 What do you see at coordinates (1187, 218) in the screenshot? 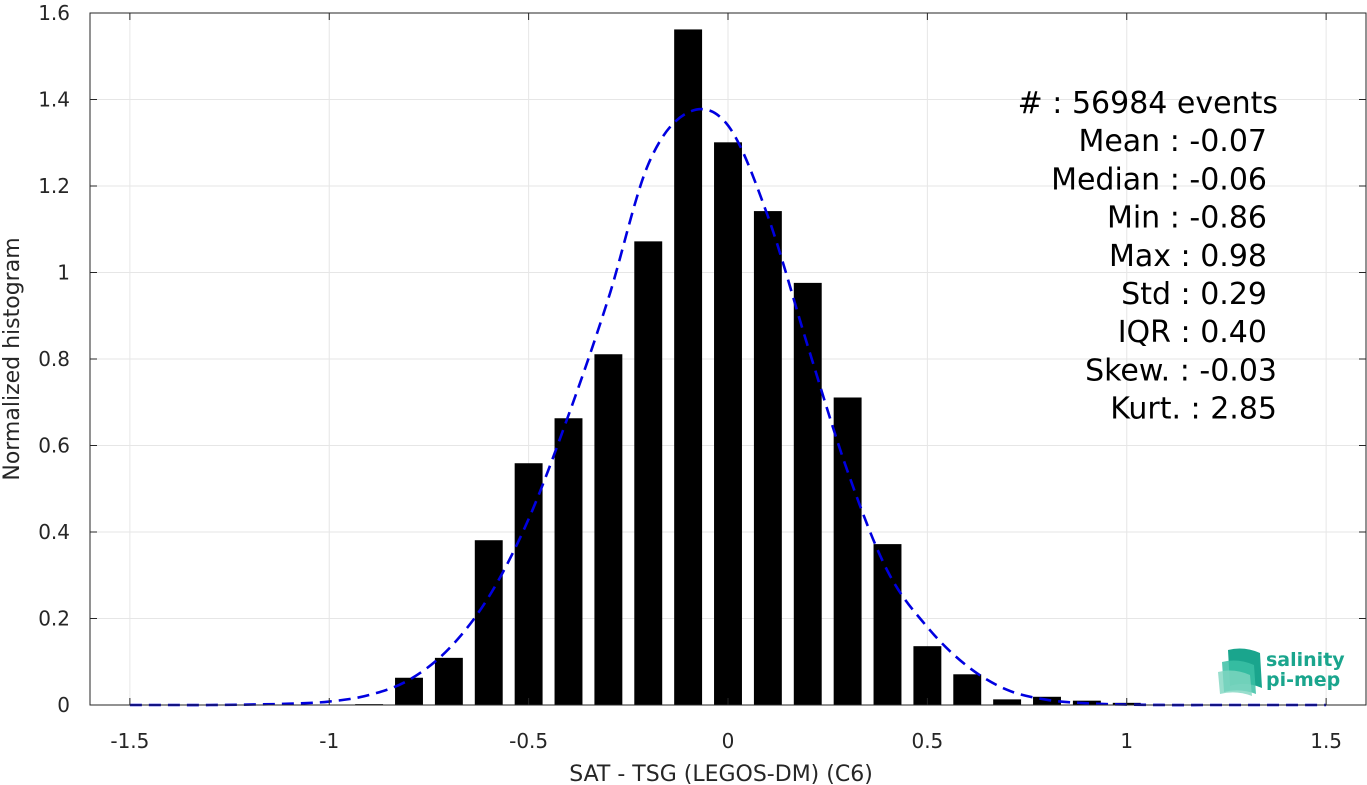
I see `stats-line: Min : -0.86` at bounding box center [1187, 218].